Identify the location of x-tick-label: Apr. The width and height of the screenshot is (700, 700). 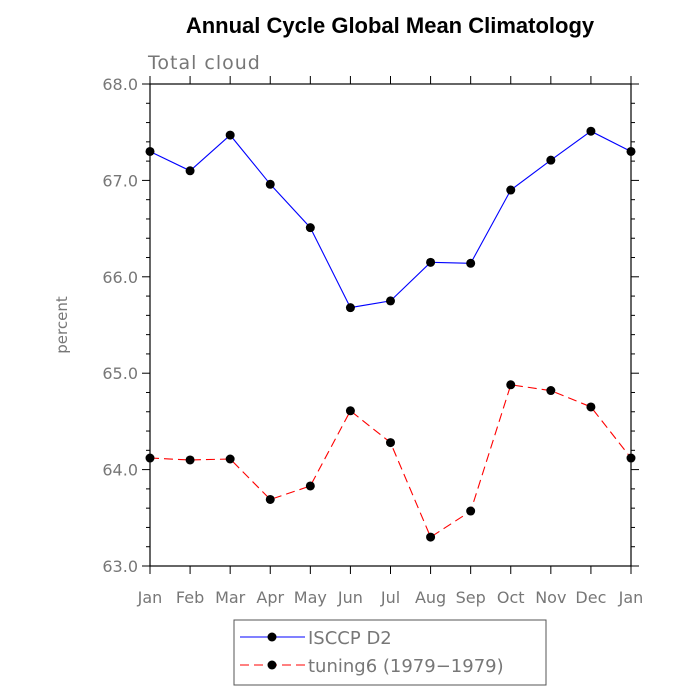
(270, 597).